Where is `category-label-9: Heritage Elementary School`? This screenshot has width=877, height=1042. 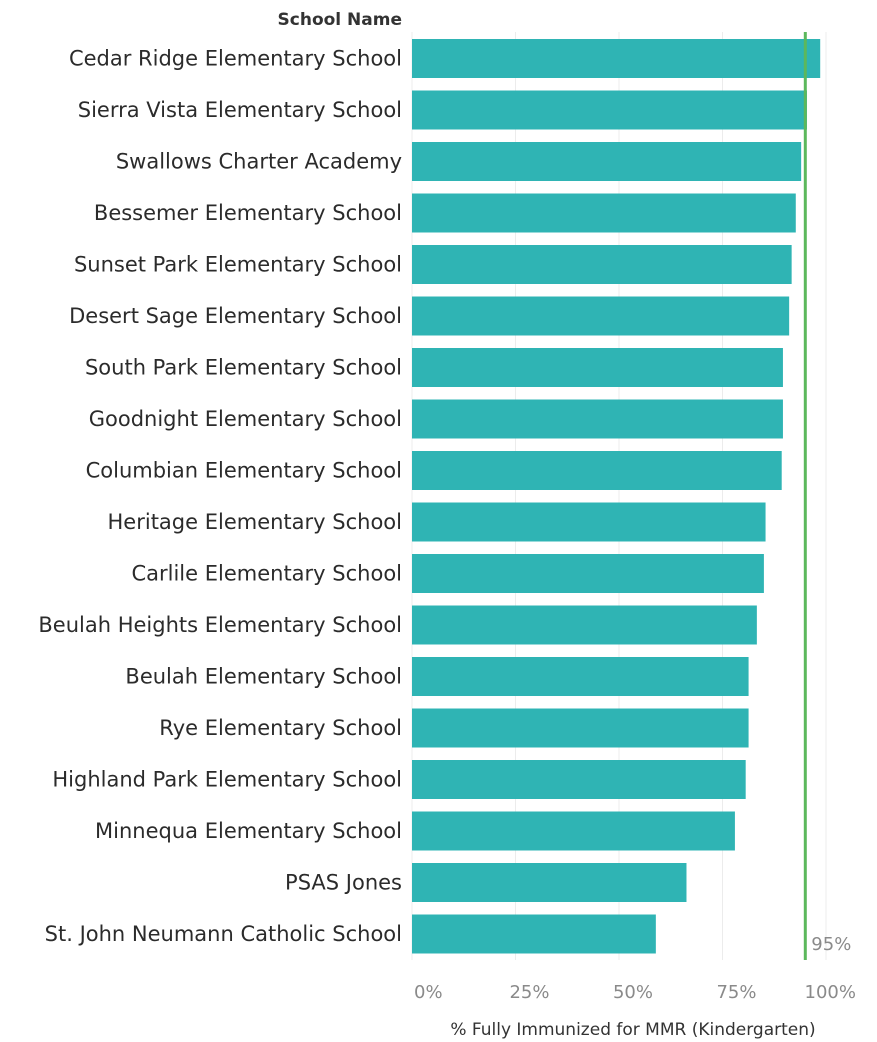
category-label-9: Heritage Elementary School is located at coordinates (255, 522).